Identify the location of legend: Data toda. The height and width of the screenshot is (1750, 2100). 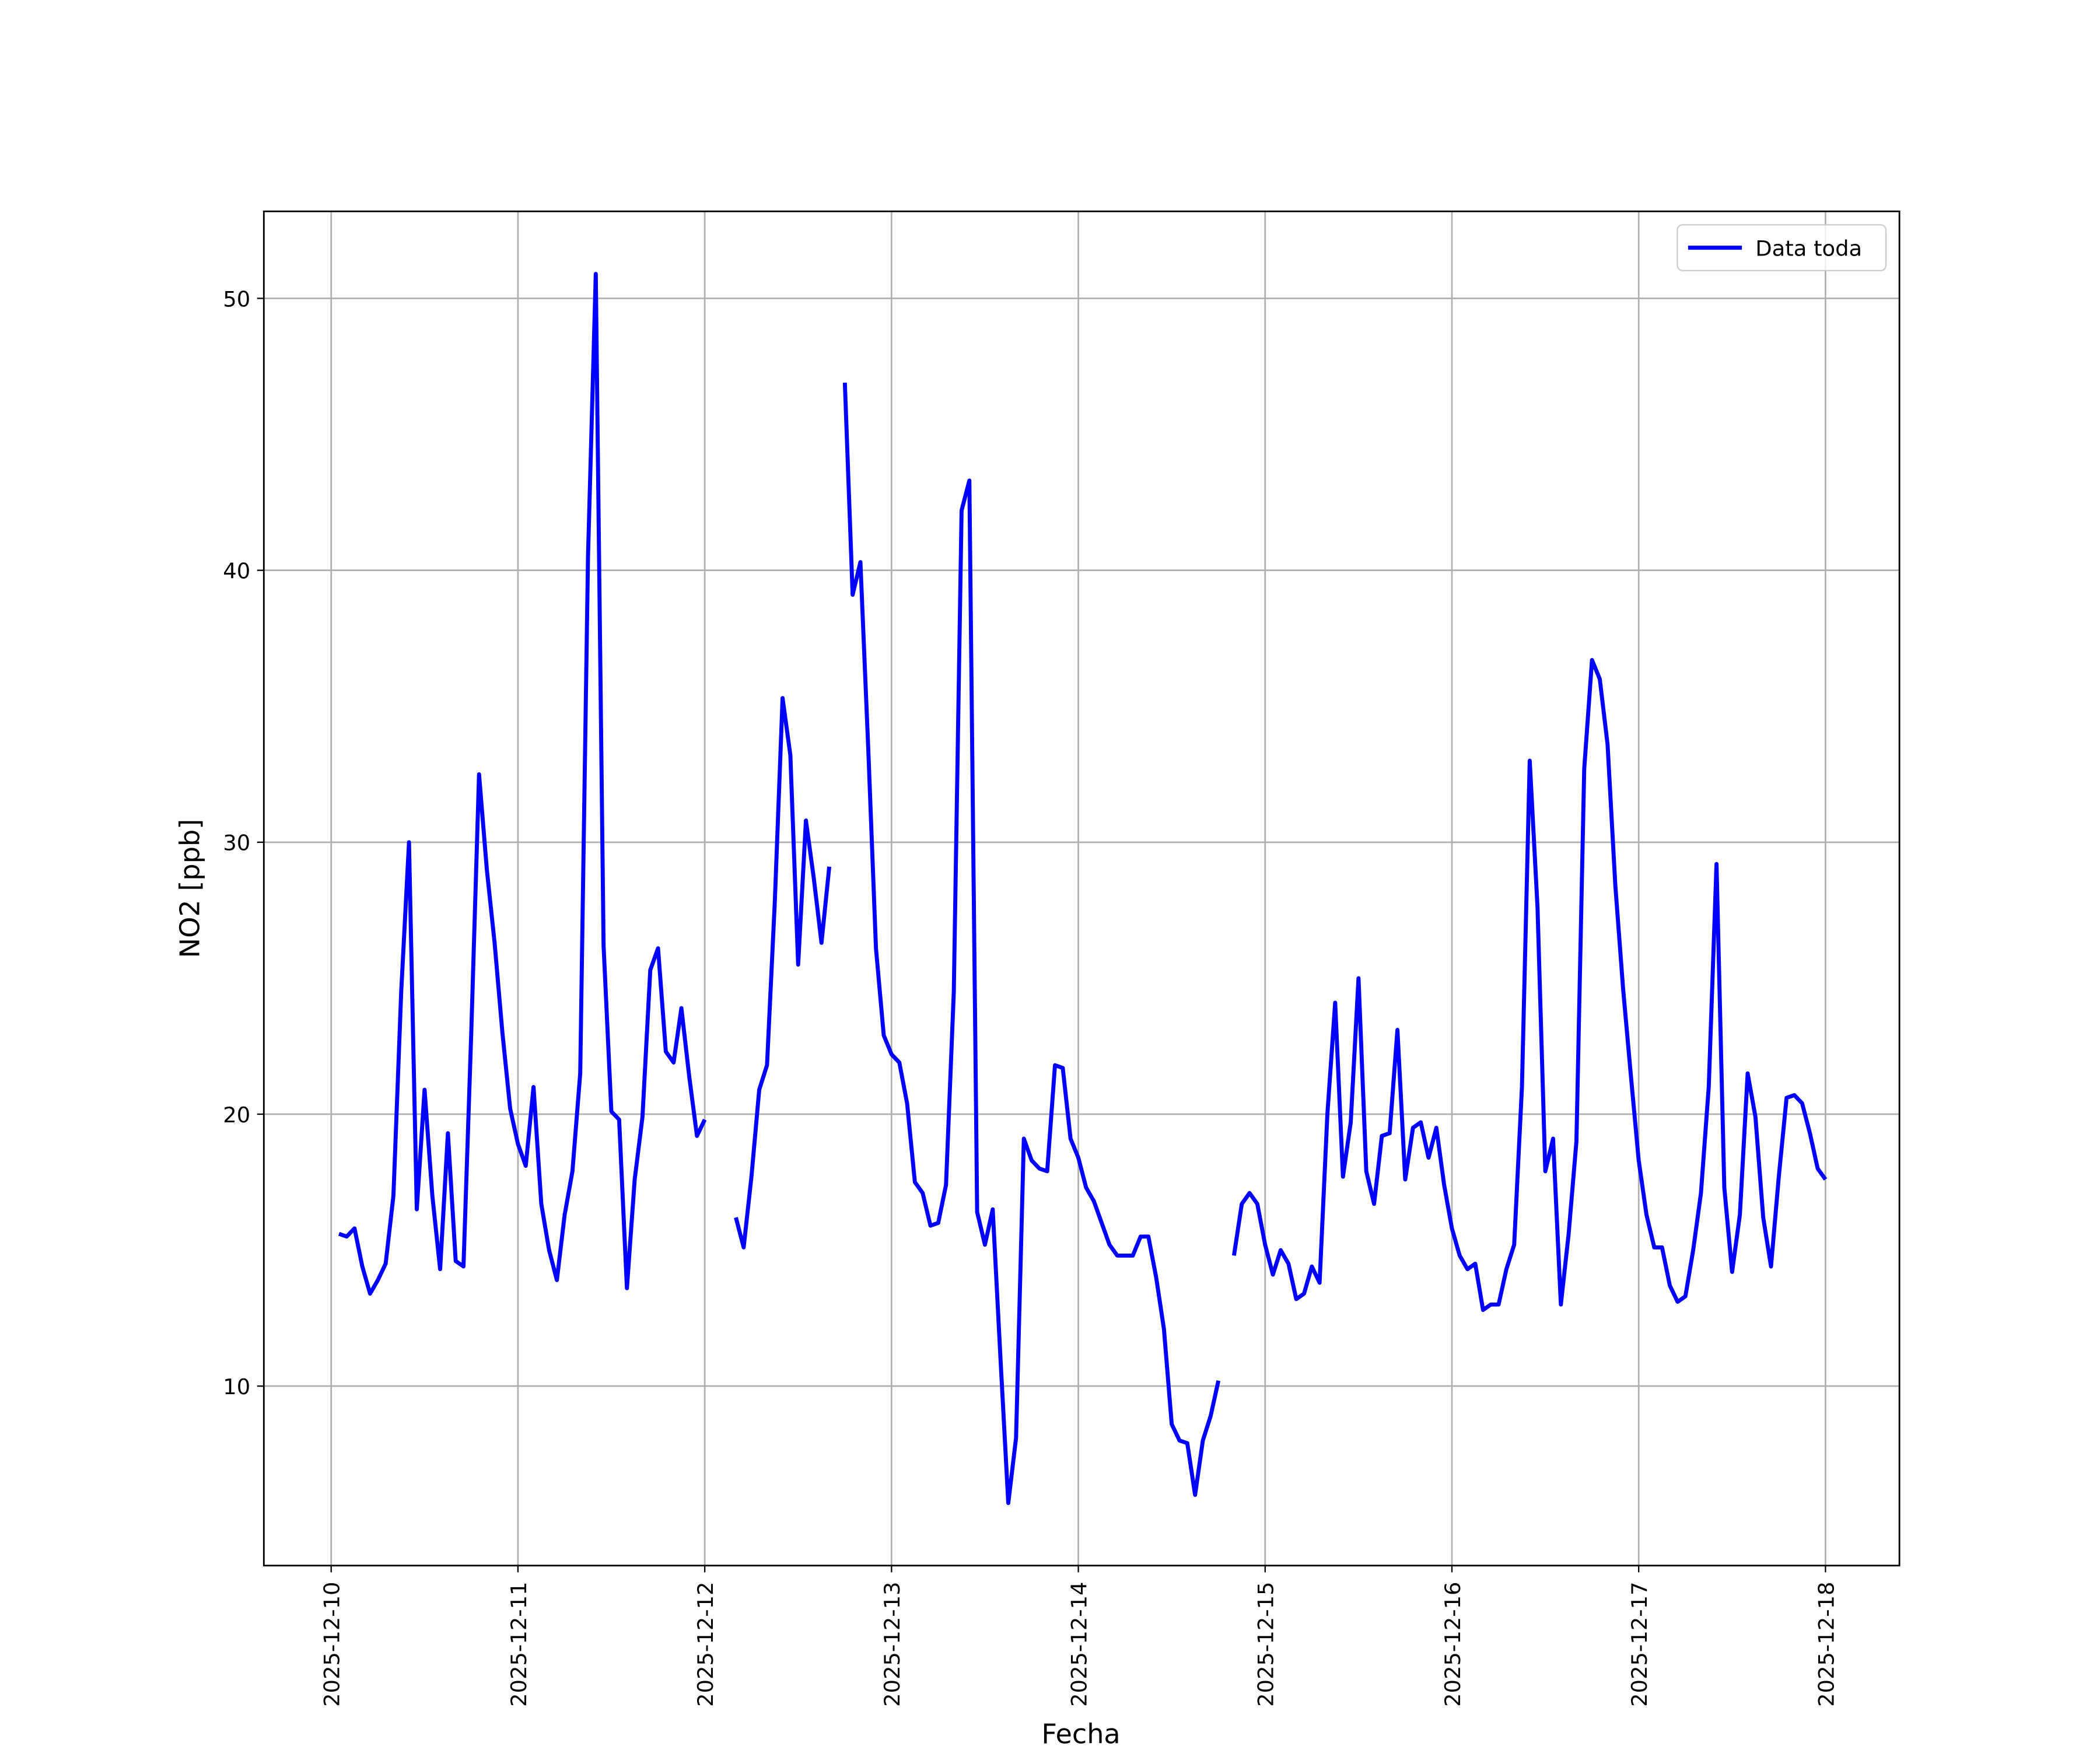
(1781, 247).